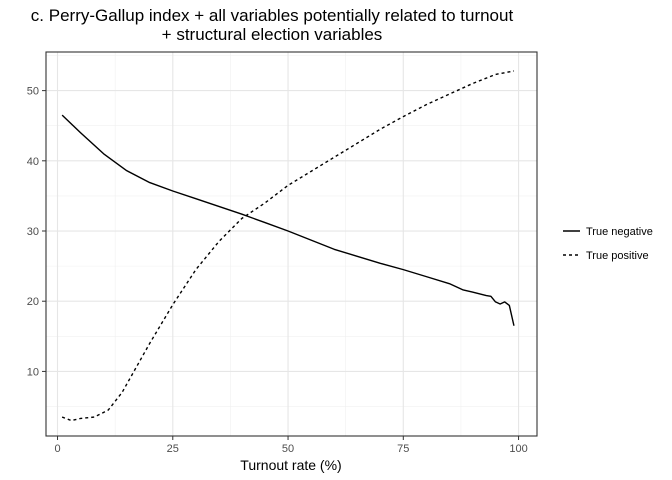  What do you see at coordinates (272, 34) in the screenshot?
I see `chart-subtitle: + structural election variables` at bounding box center [272, 34].